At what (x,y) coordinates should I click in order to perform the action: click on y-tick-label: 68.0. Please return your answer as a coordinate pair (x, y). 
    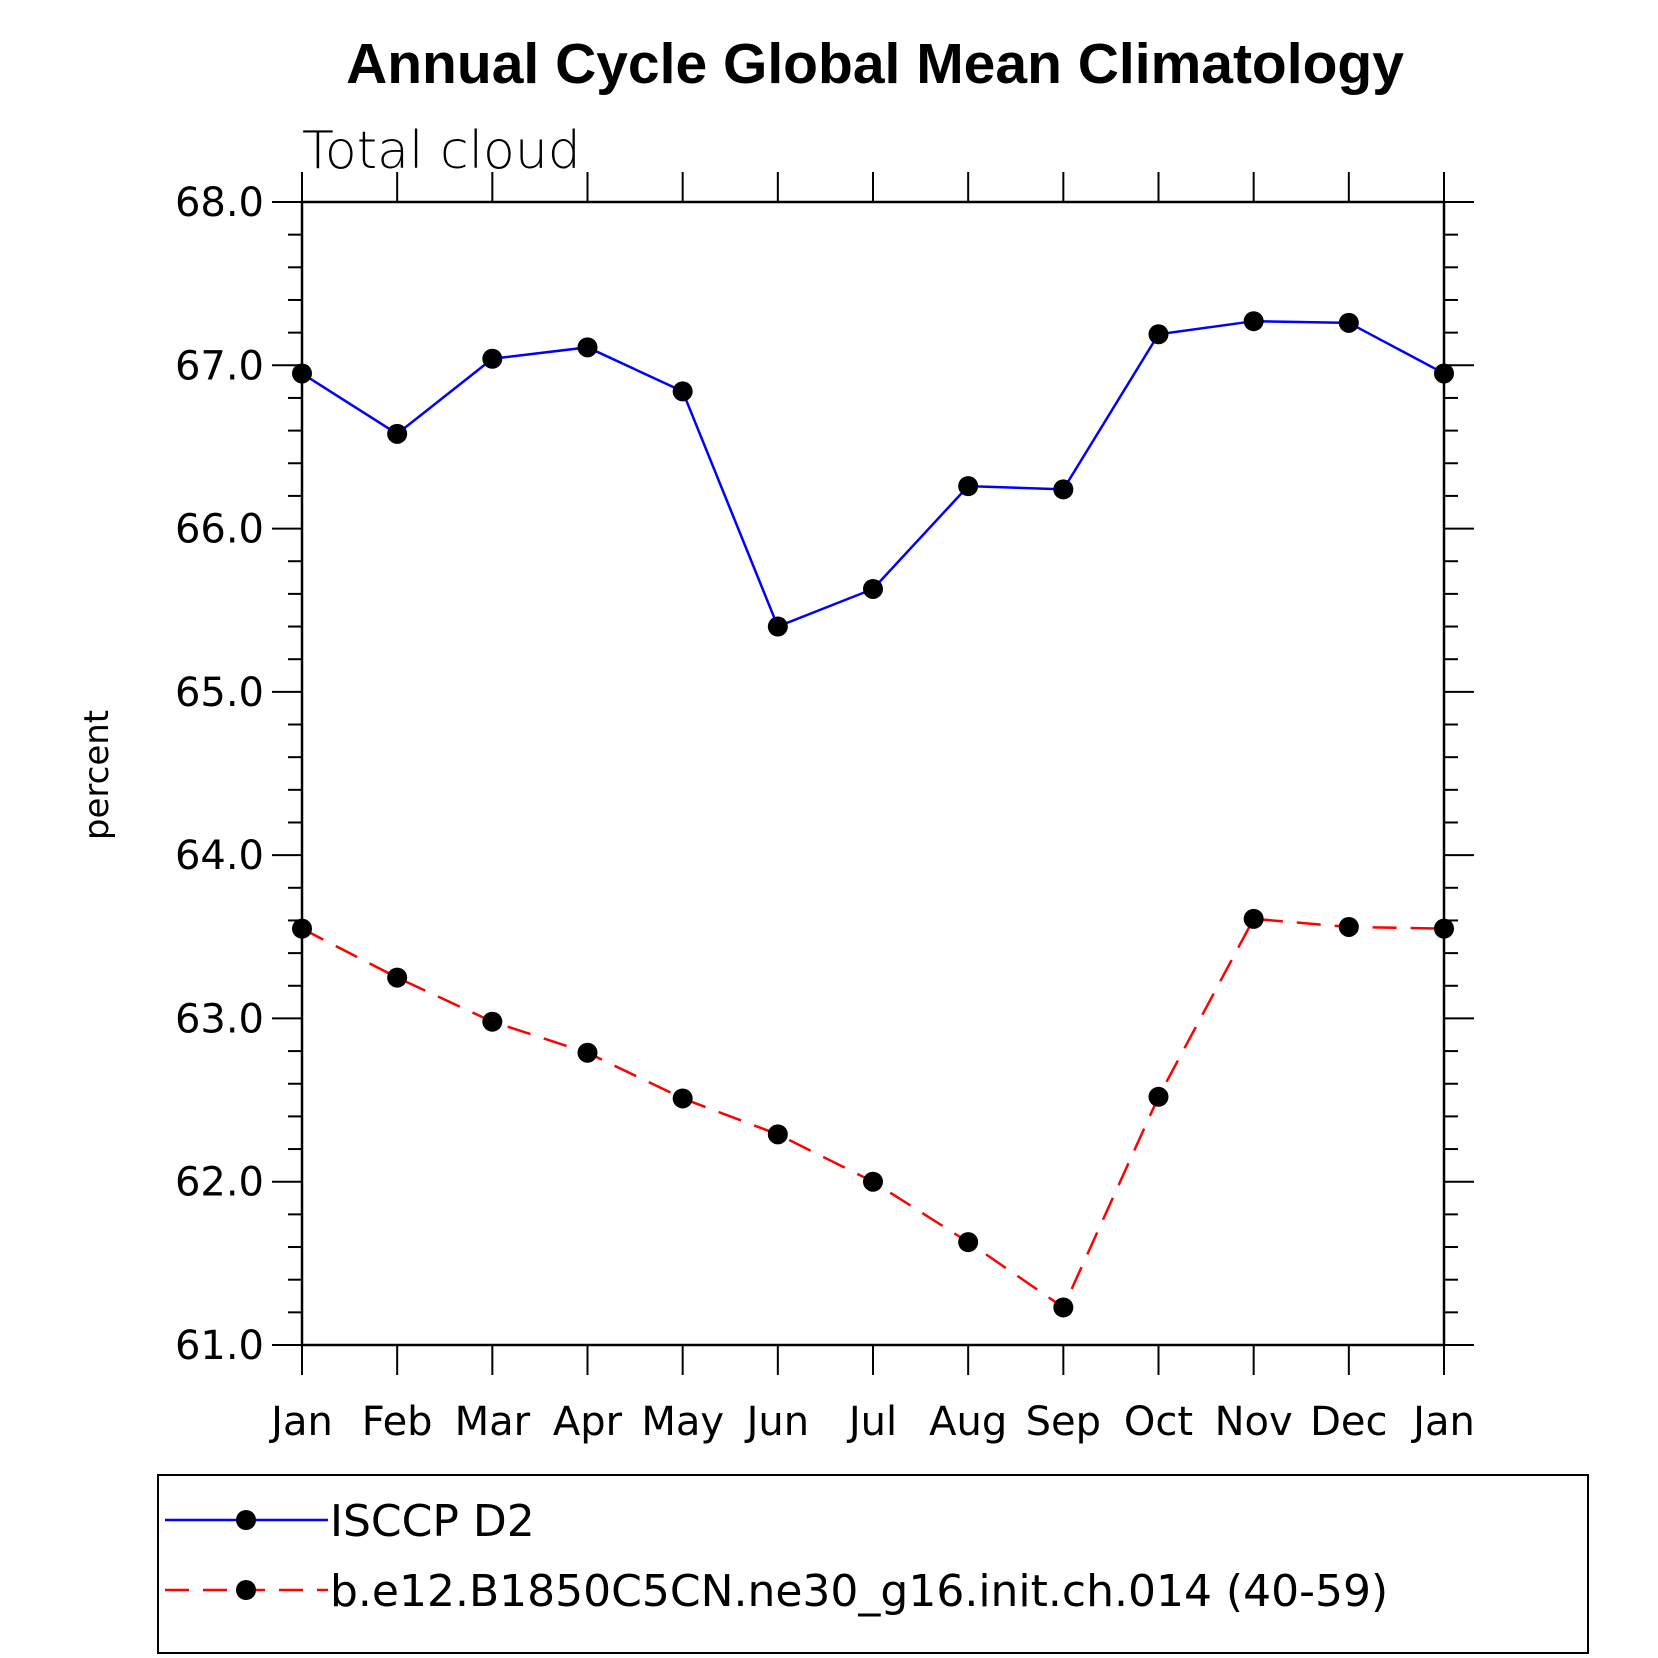
    Looking at the image, I should click on (219, 203).